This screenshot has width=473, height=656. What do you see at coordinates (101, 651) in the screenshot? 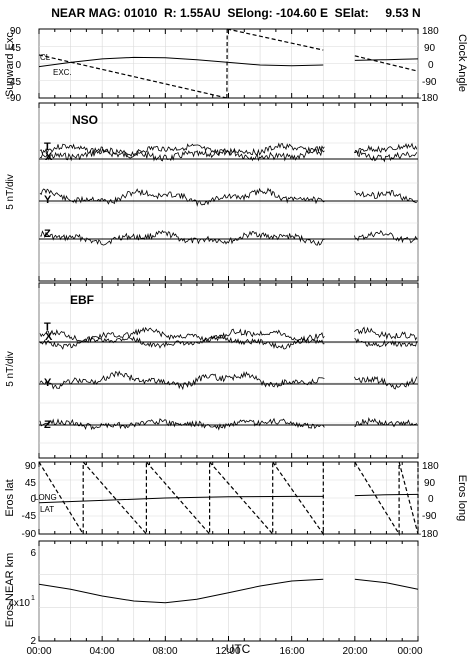
I see `x-tick-label-1: 04:00` at bounding box center [101, 651].